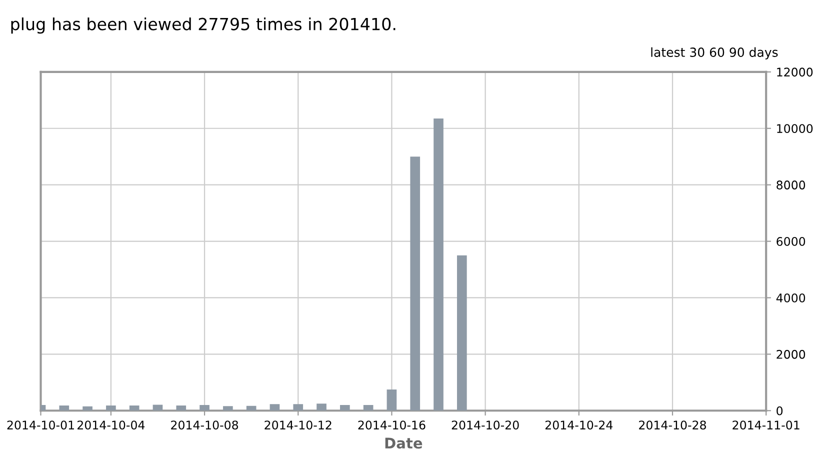  What do you see at coordinates (111, 425) in the screenshot?
I see `x-tick-label: 2014-10-04` at bounding box center [111, 425].